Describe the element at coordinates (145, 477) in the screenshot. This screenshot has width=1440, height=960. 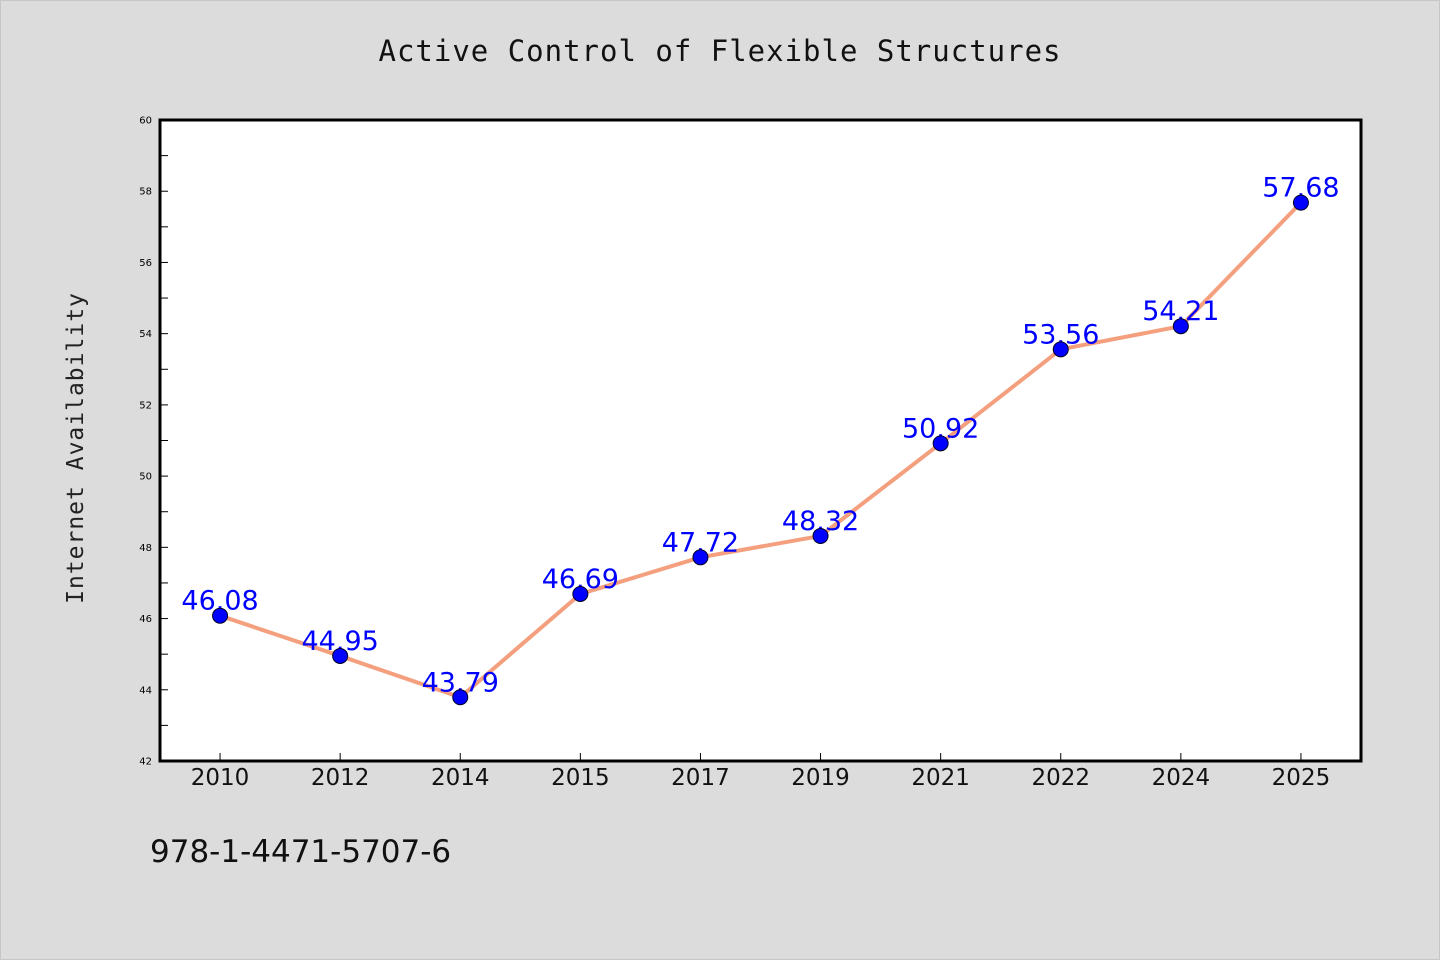
I see `y-tick-label: 50` at that location.